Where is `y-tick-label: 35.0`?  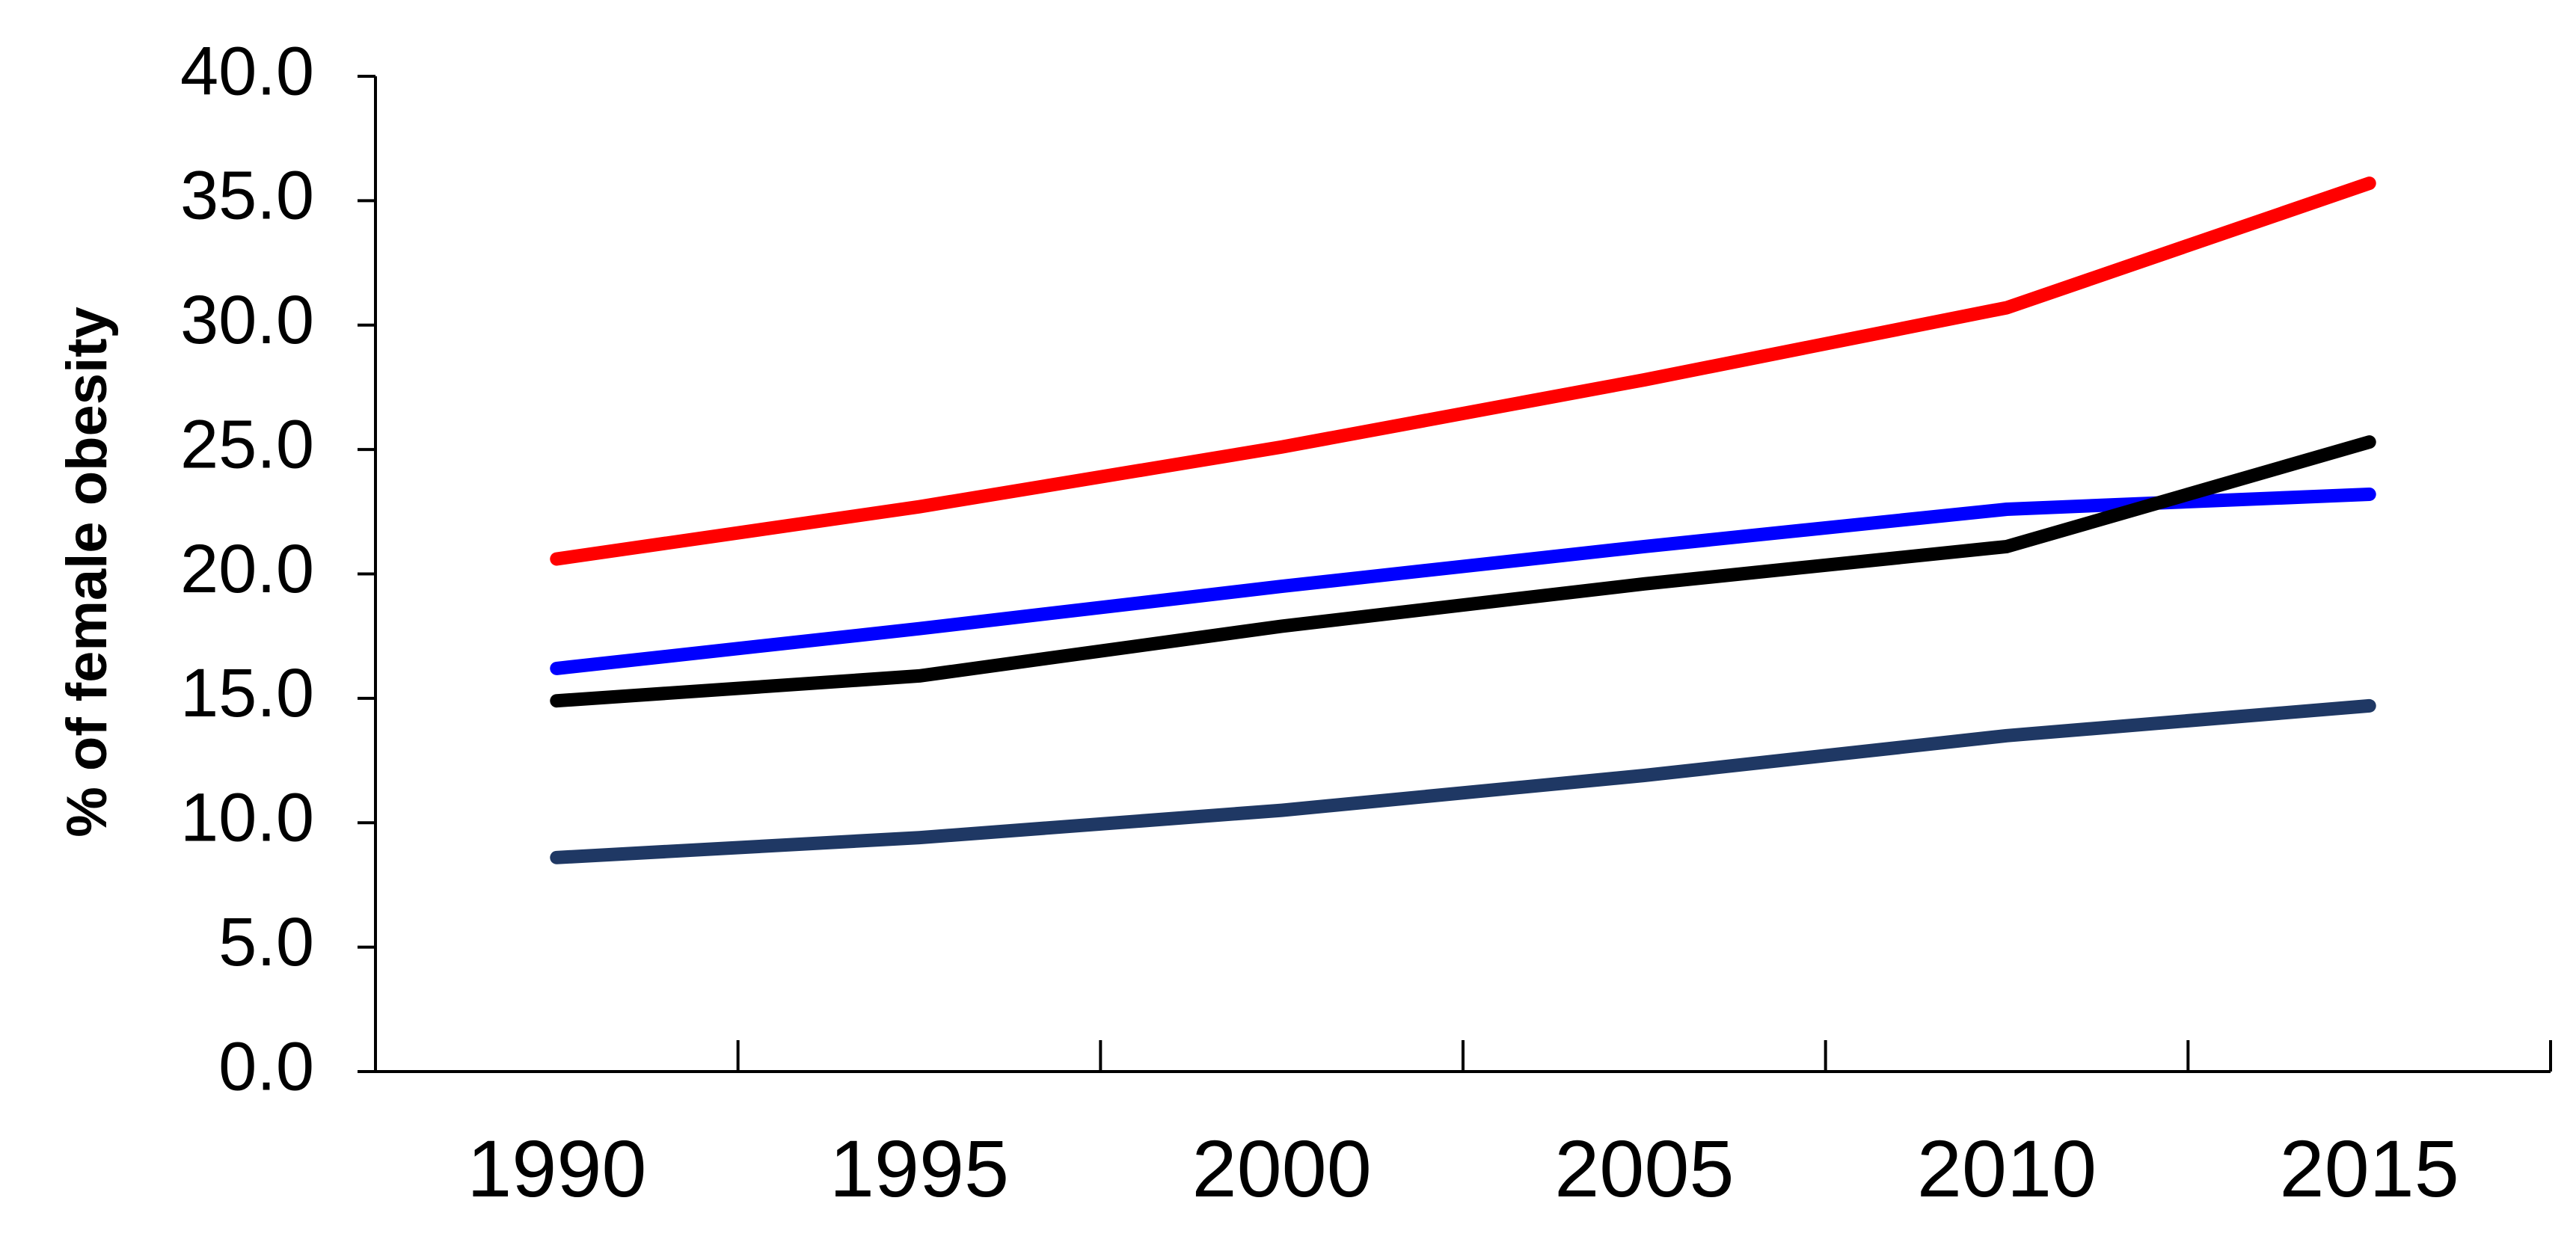
y-tick-label: 35.0 is located at coordinates (247, 196).